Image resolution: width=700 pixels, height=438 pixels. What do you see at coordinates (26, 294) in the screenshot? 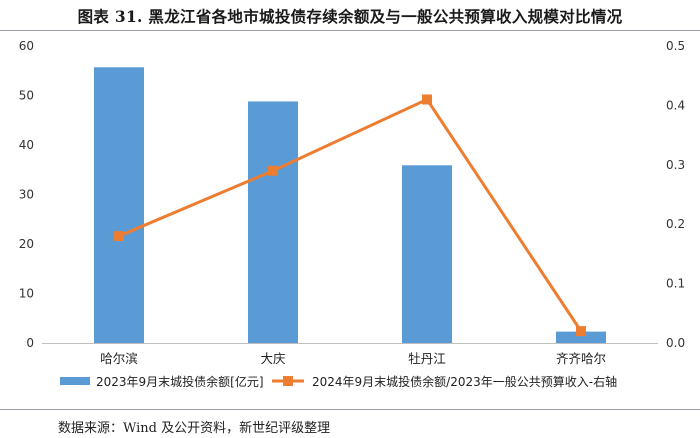
I see `left-axis-tick-label: 10` at bounding box center [26, 294].